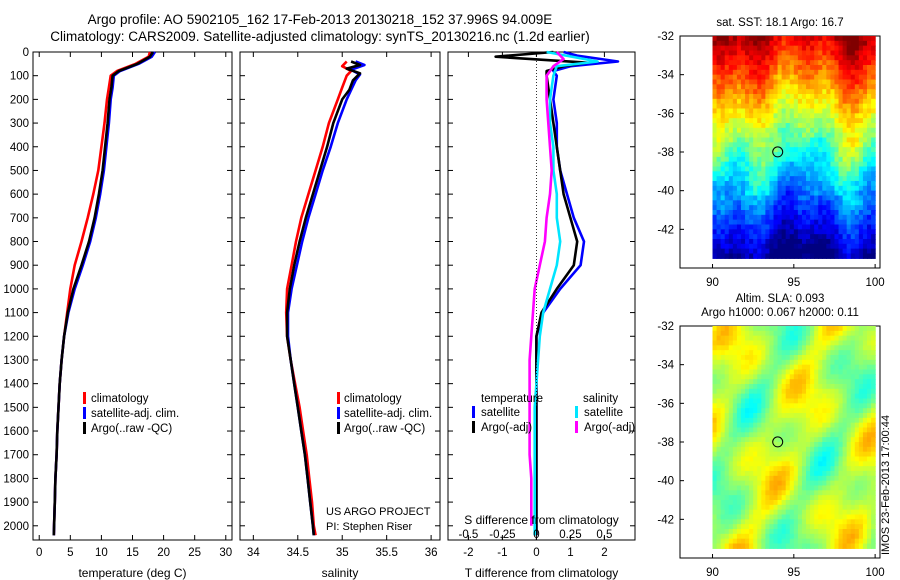 This screenshot has width=900, height=580. Describe the element at coordinates (875, 283) in the screenshot. I see `x-tick-label: 100` at that location.